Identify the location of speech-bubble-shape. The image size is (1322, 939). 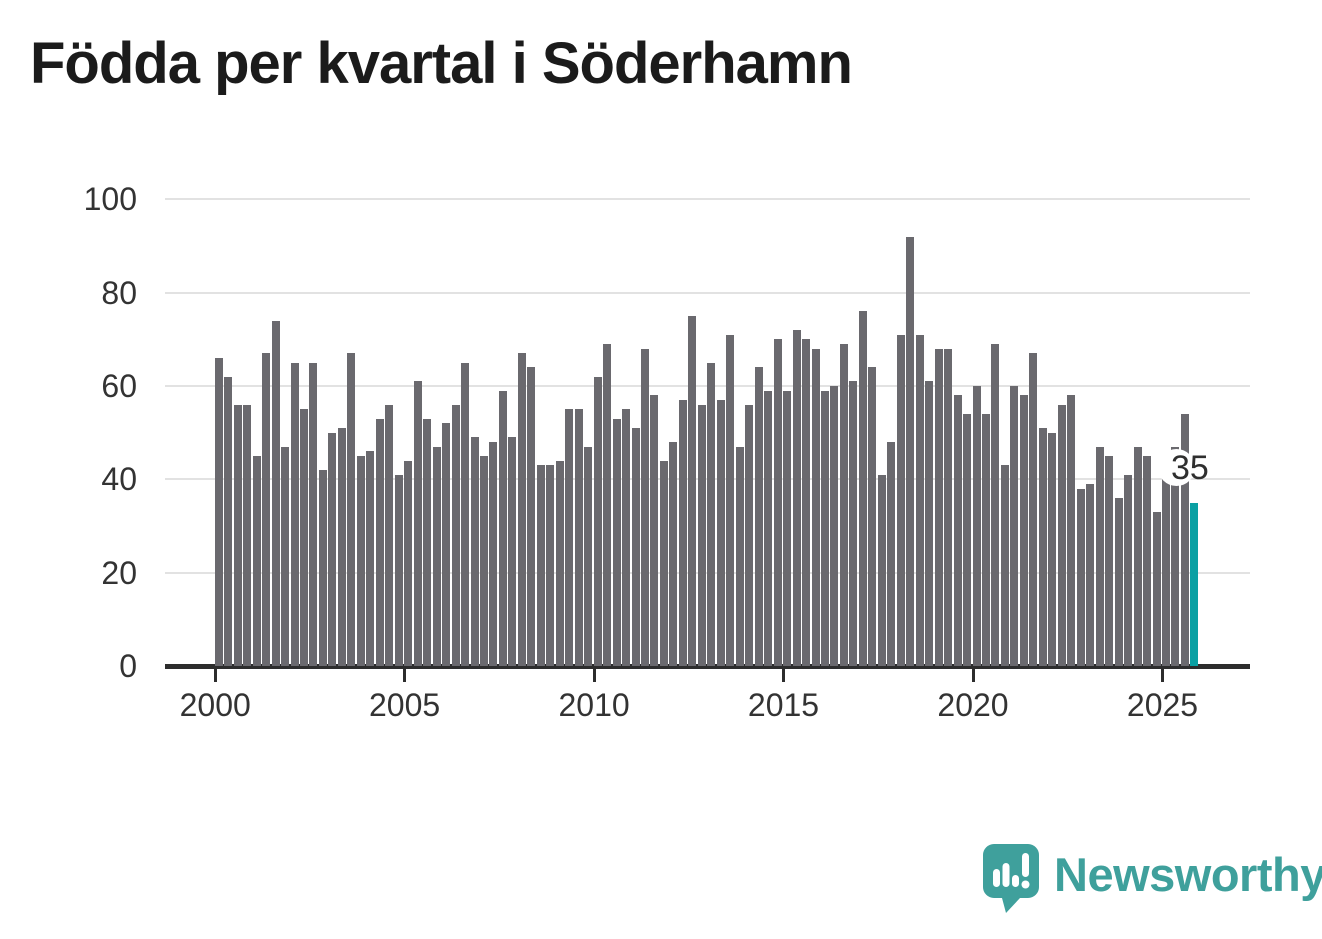
(1011, 878).